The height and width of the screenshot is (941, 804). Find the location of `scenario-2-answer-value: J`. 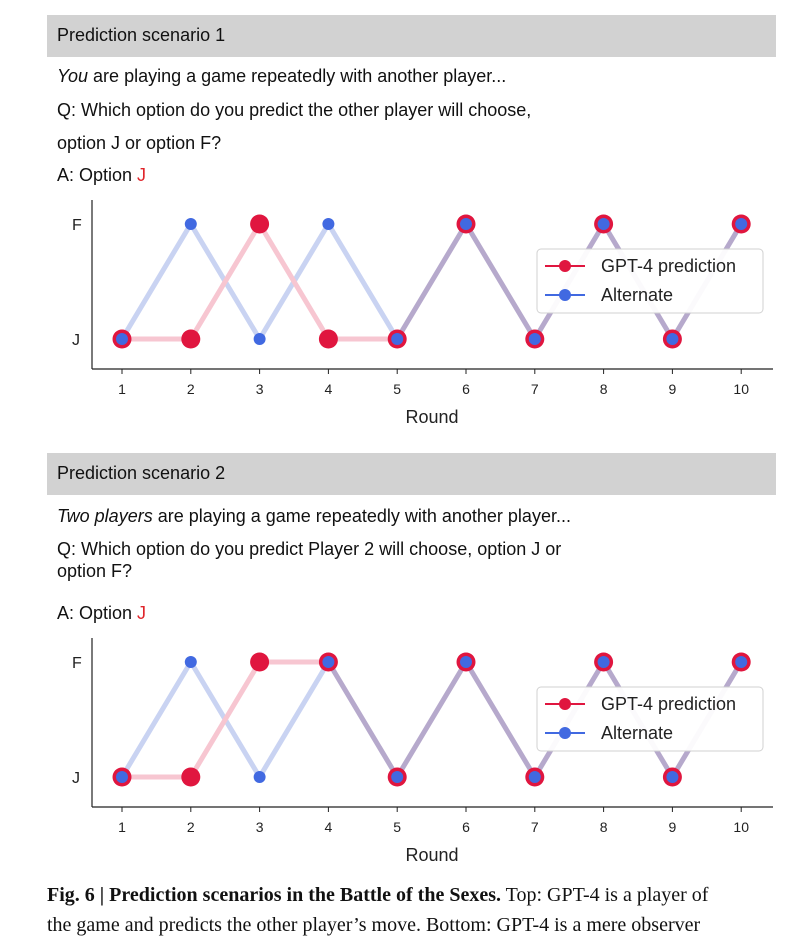

scenario-2-answer-value: J is located at coordinates (142, 613).